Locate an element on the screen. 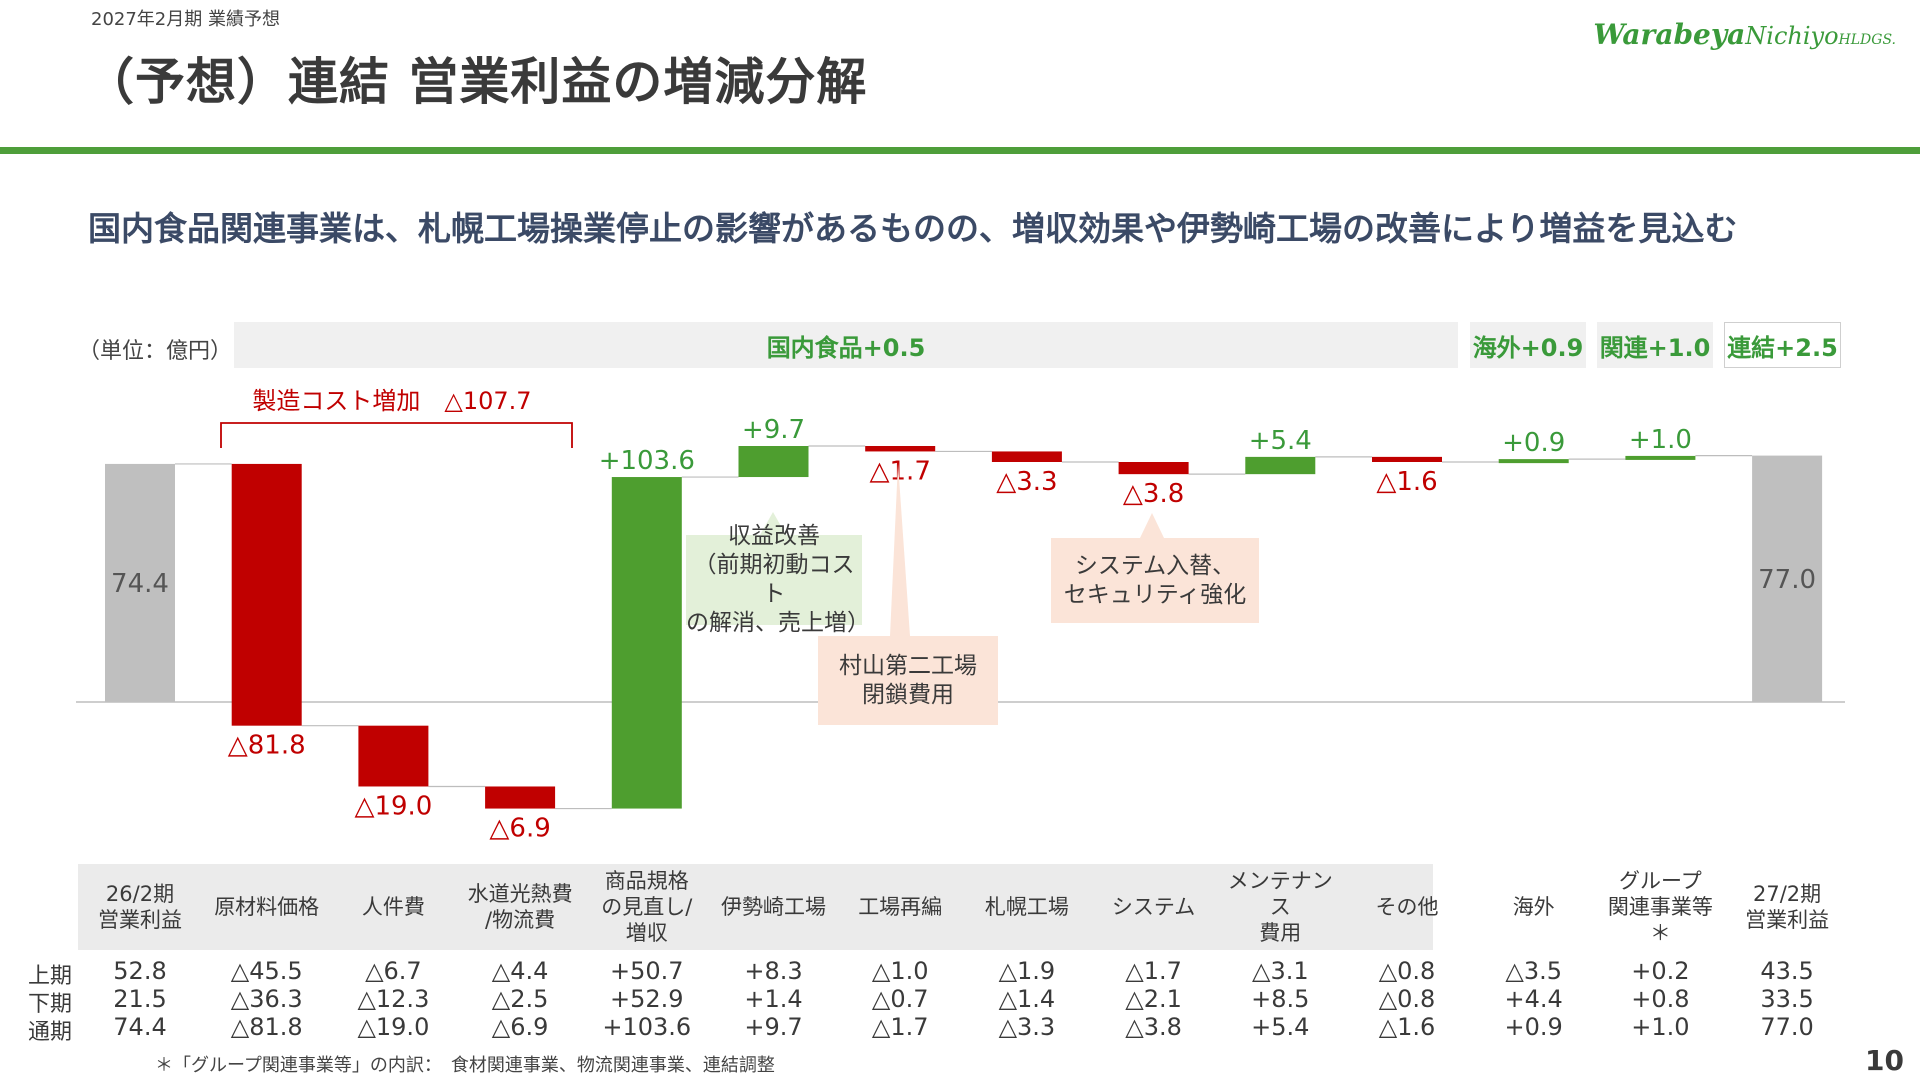 The width and height of the screenshot is (1920, 1080). callout-system-box is located at coordinates (1155, 580).